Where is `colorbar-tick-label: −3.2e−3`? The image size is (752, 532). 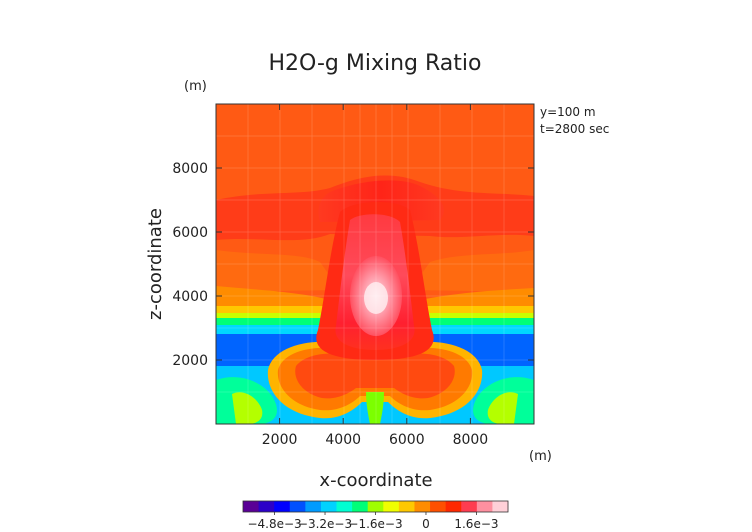
colorbar-tick-label: −3.2e−3 is located at coordinates (325, 524).